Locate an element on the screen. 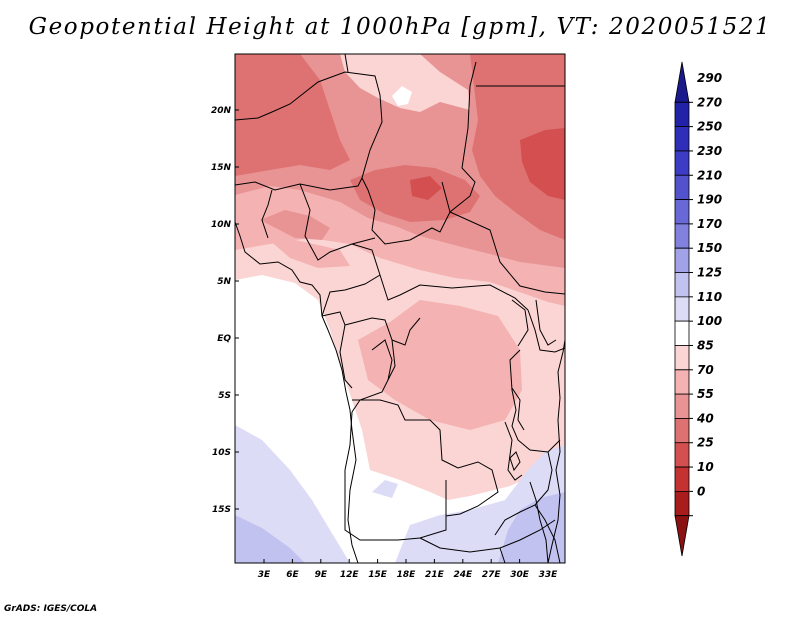 This screenshot has height=618, width=800. lat-tick-label: 5S is located at coordinates (224, 396).